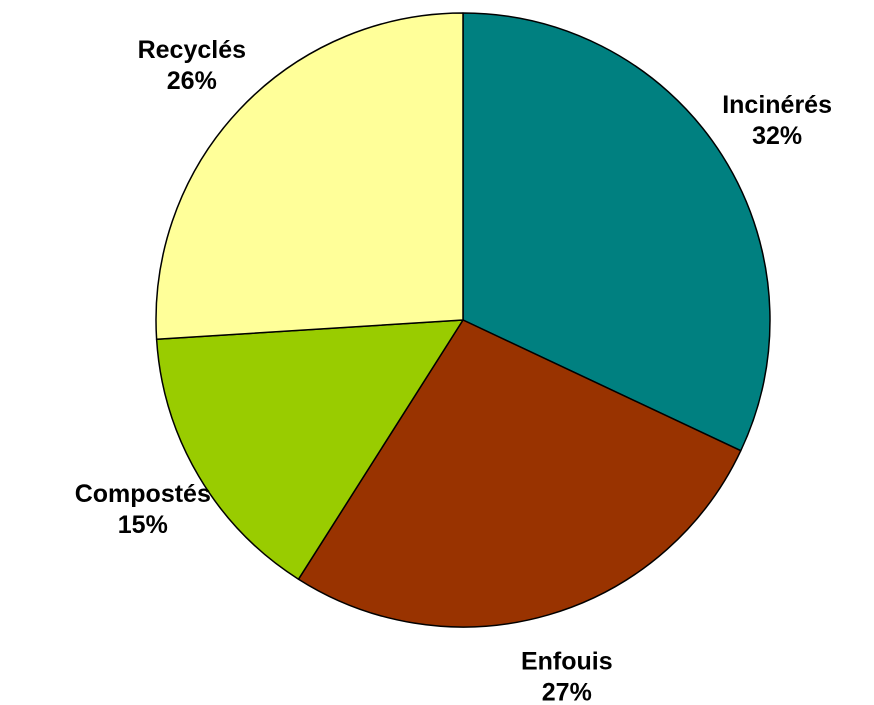 This screenshot has width=874, height=705. I want to click on slice-category-label-enfouis: Enfouis, so click(567, 662).